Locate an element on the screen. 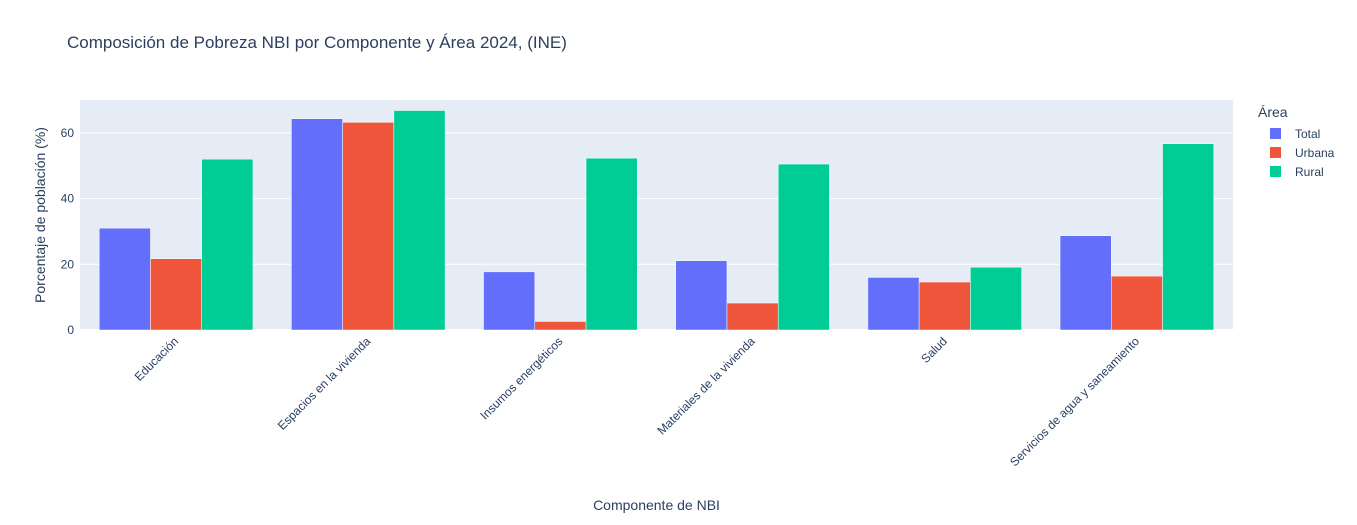 The image size is (1357, 525). y-tick-label: 60 is located at coordinates (68, 133).